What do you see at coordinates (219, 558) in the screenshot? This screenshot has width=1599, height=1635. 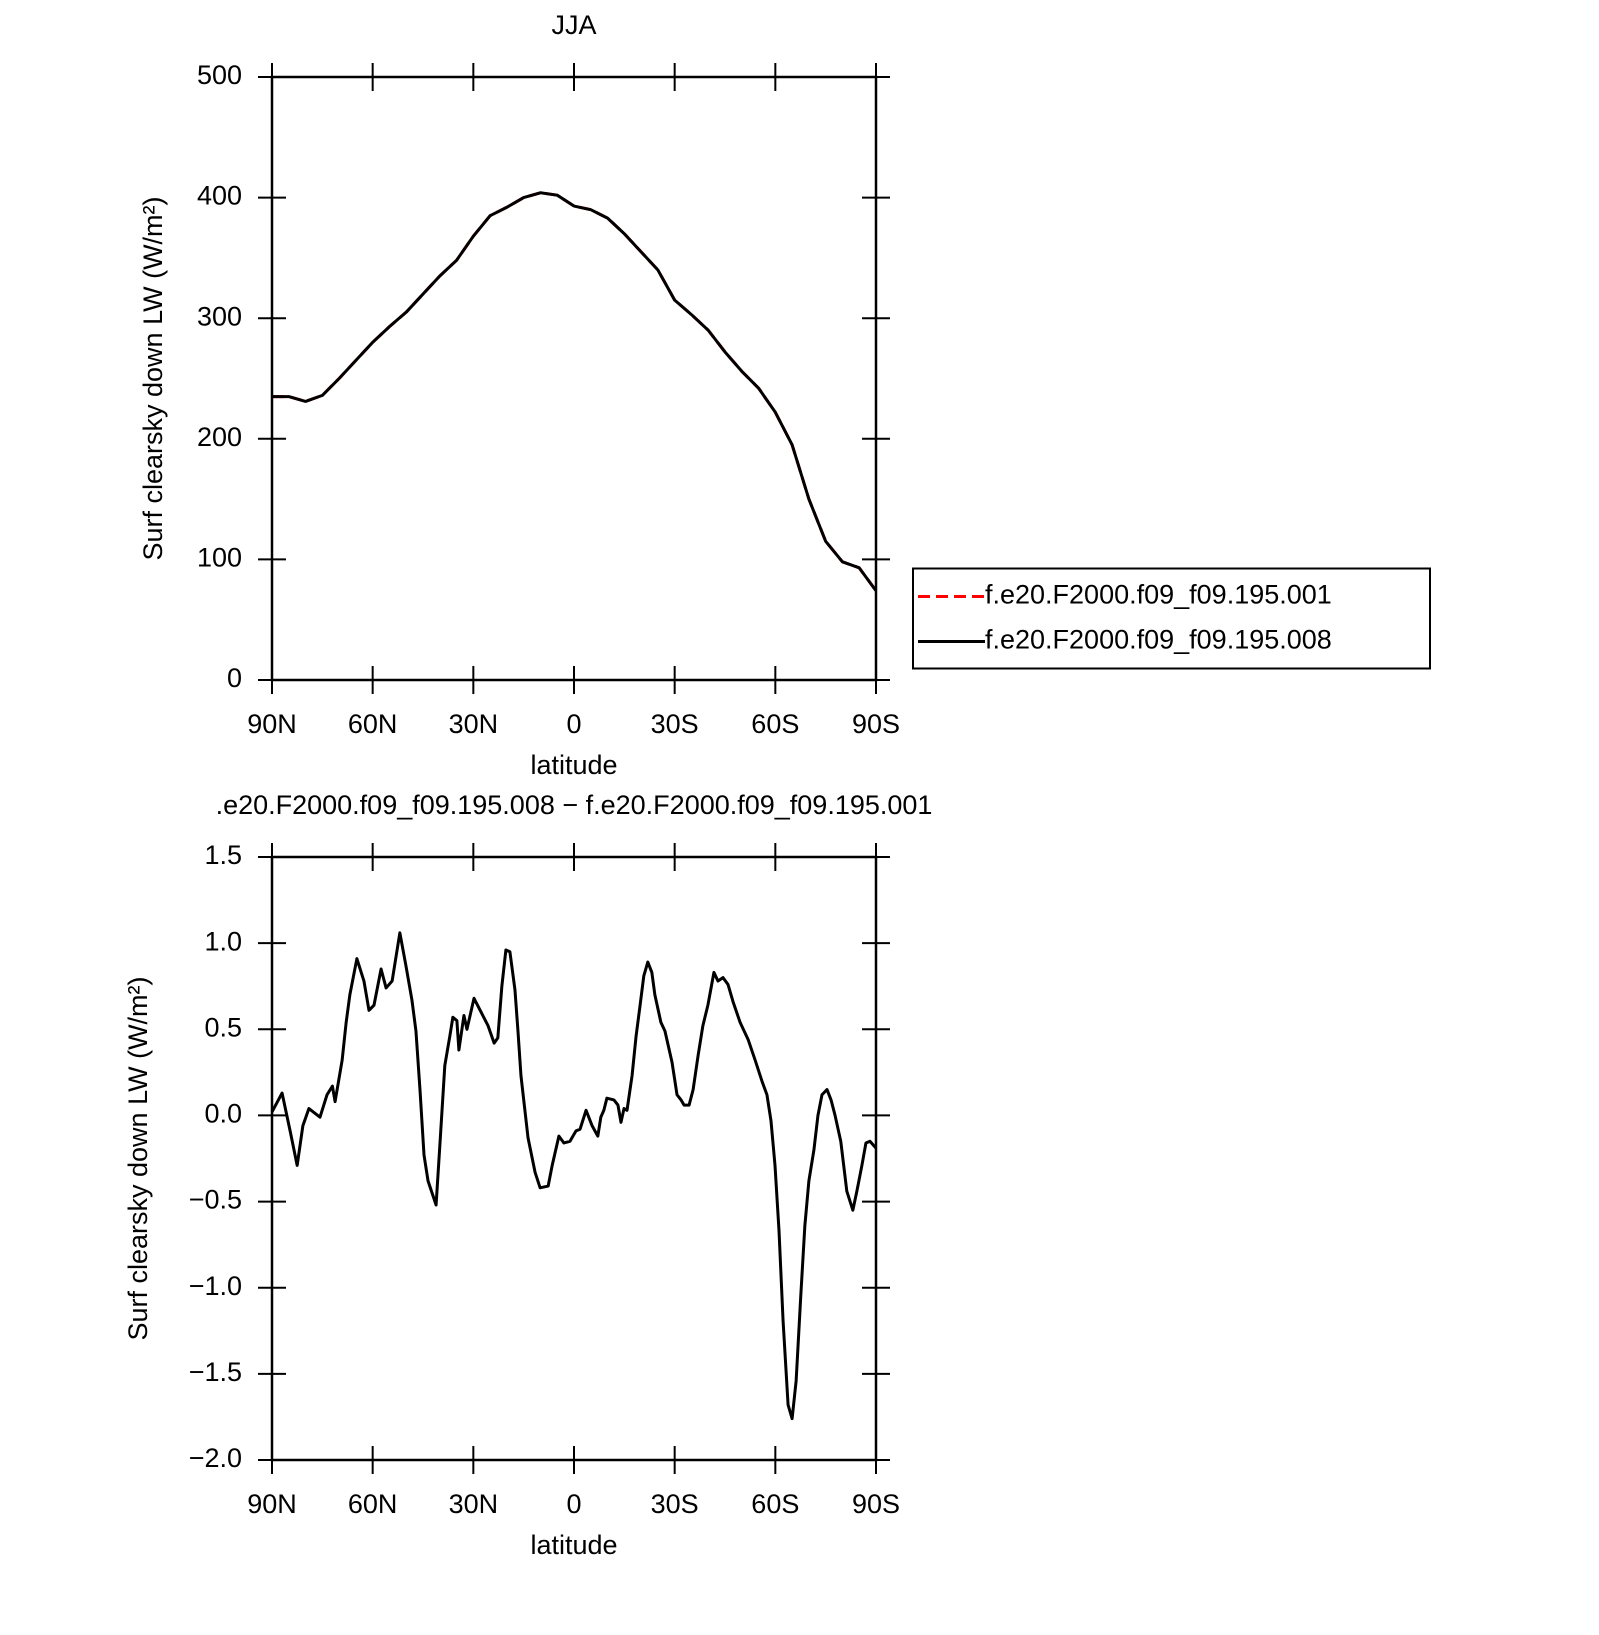 I see `y-tick-label: 100` at bounding box center [219, 558].